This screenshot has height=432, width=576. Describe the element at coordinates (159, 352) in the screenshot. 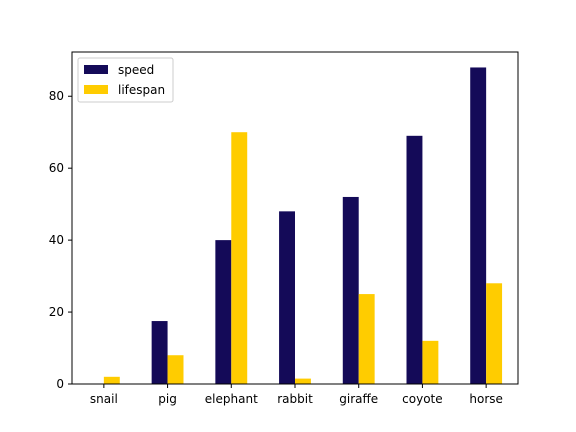

I see `bar-speed-pig` at that location.